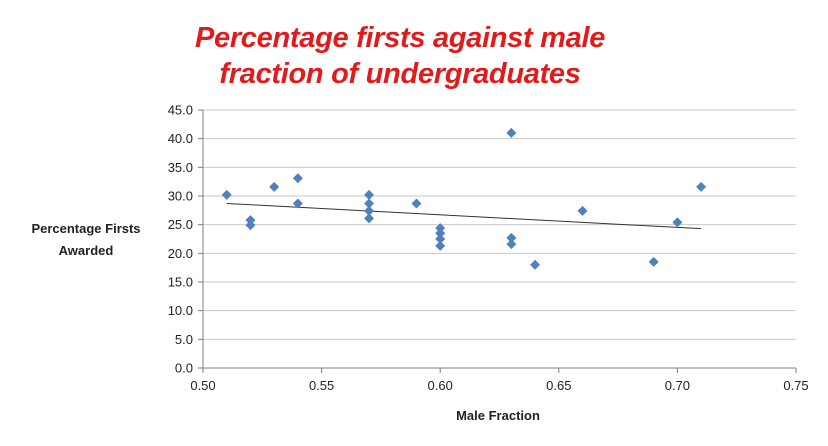 The height and width of the screenshot is (446, 828). What do you see at coordinates (795, 385) in the screenshot?
I see `x-tick-label: 0.75` at bounding box center [795, 385].